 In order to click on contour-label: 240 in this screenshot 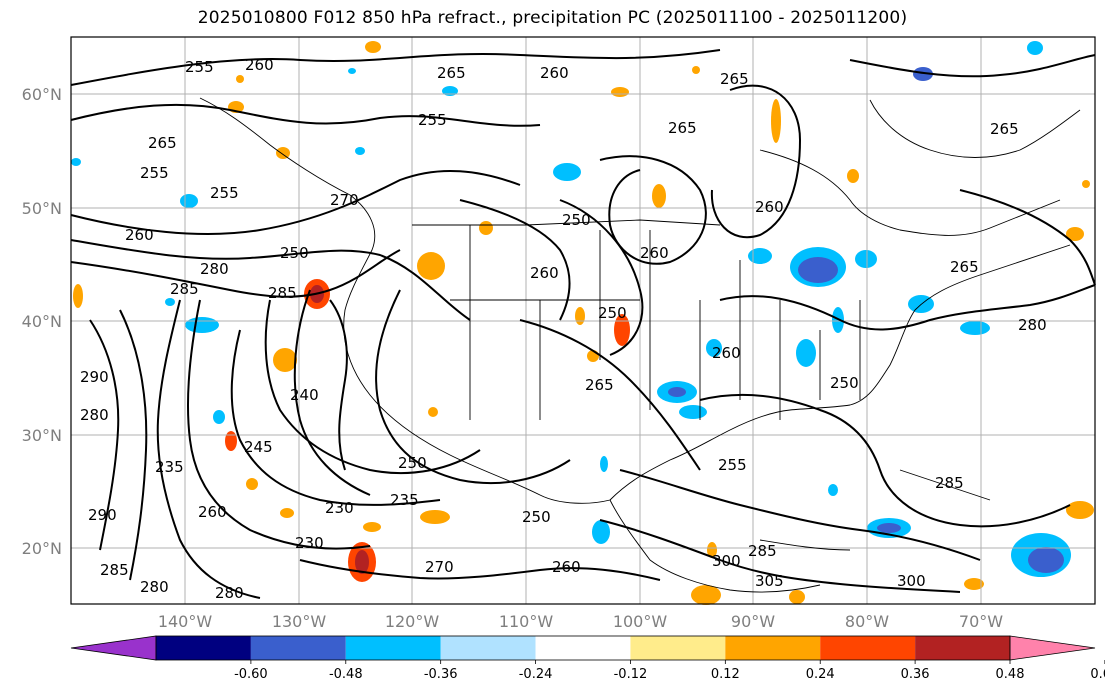, I will do `click(304, 395)`.